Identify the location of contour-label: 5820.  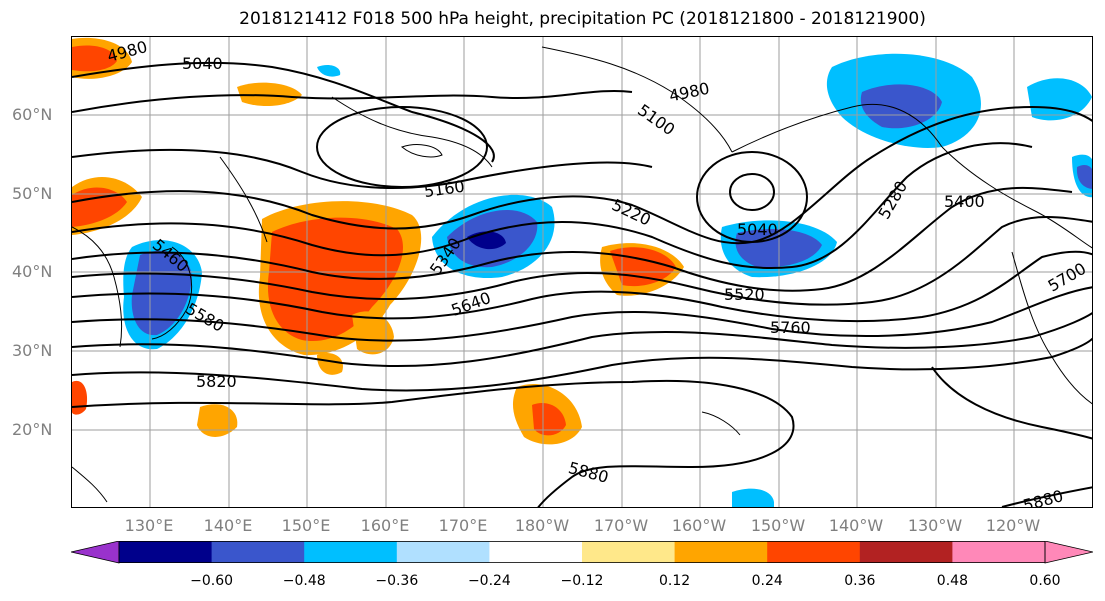
(216, 381).